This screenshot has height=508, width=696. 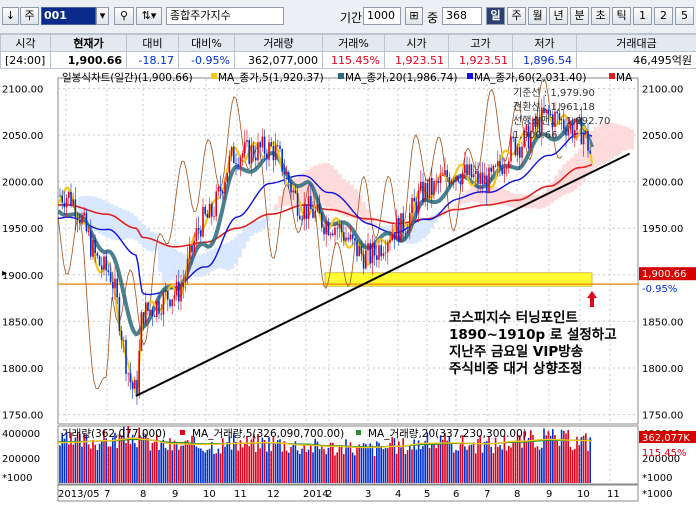 What do you see at coordinates (579, 16) in the screenshot?
I see `period-button-4: 분` at bounding box center [579, 16].